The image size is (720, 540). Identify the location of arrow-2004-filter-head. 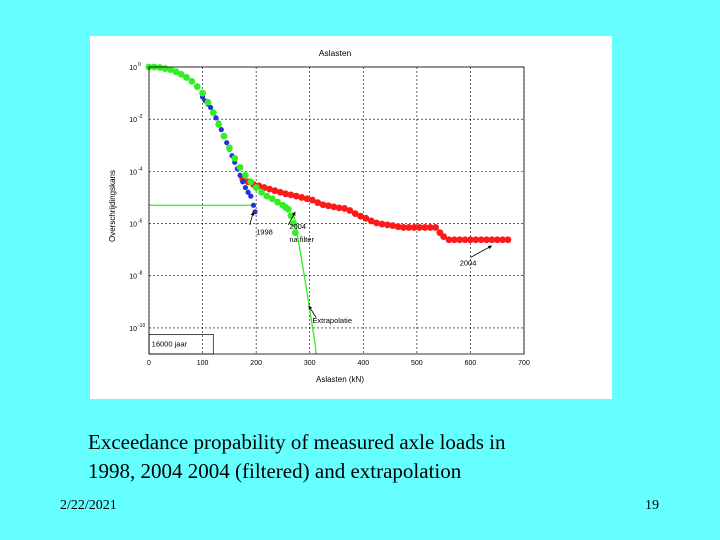
(293, 213).